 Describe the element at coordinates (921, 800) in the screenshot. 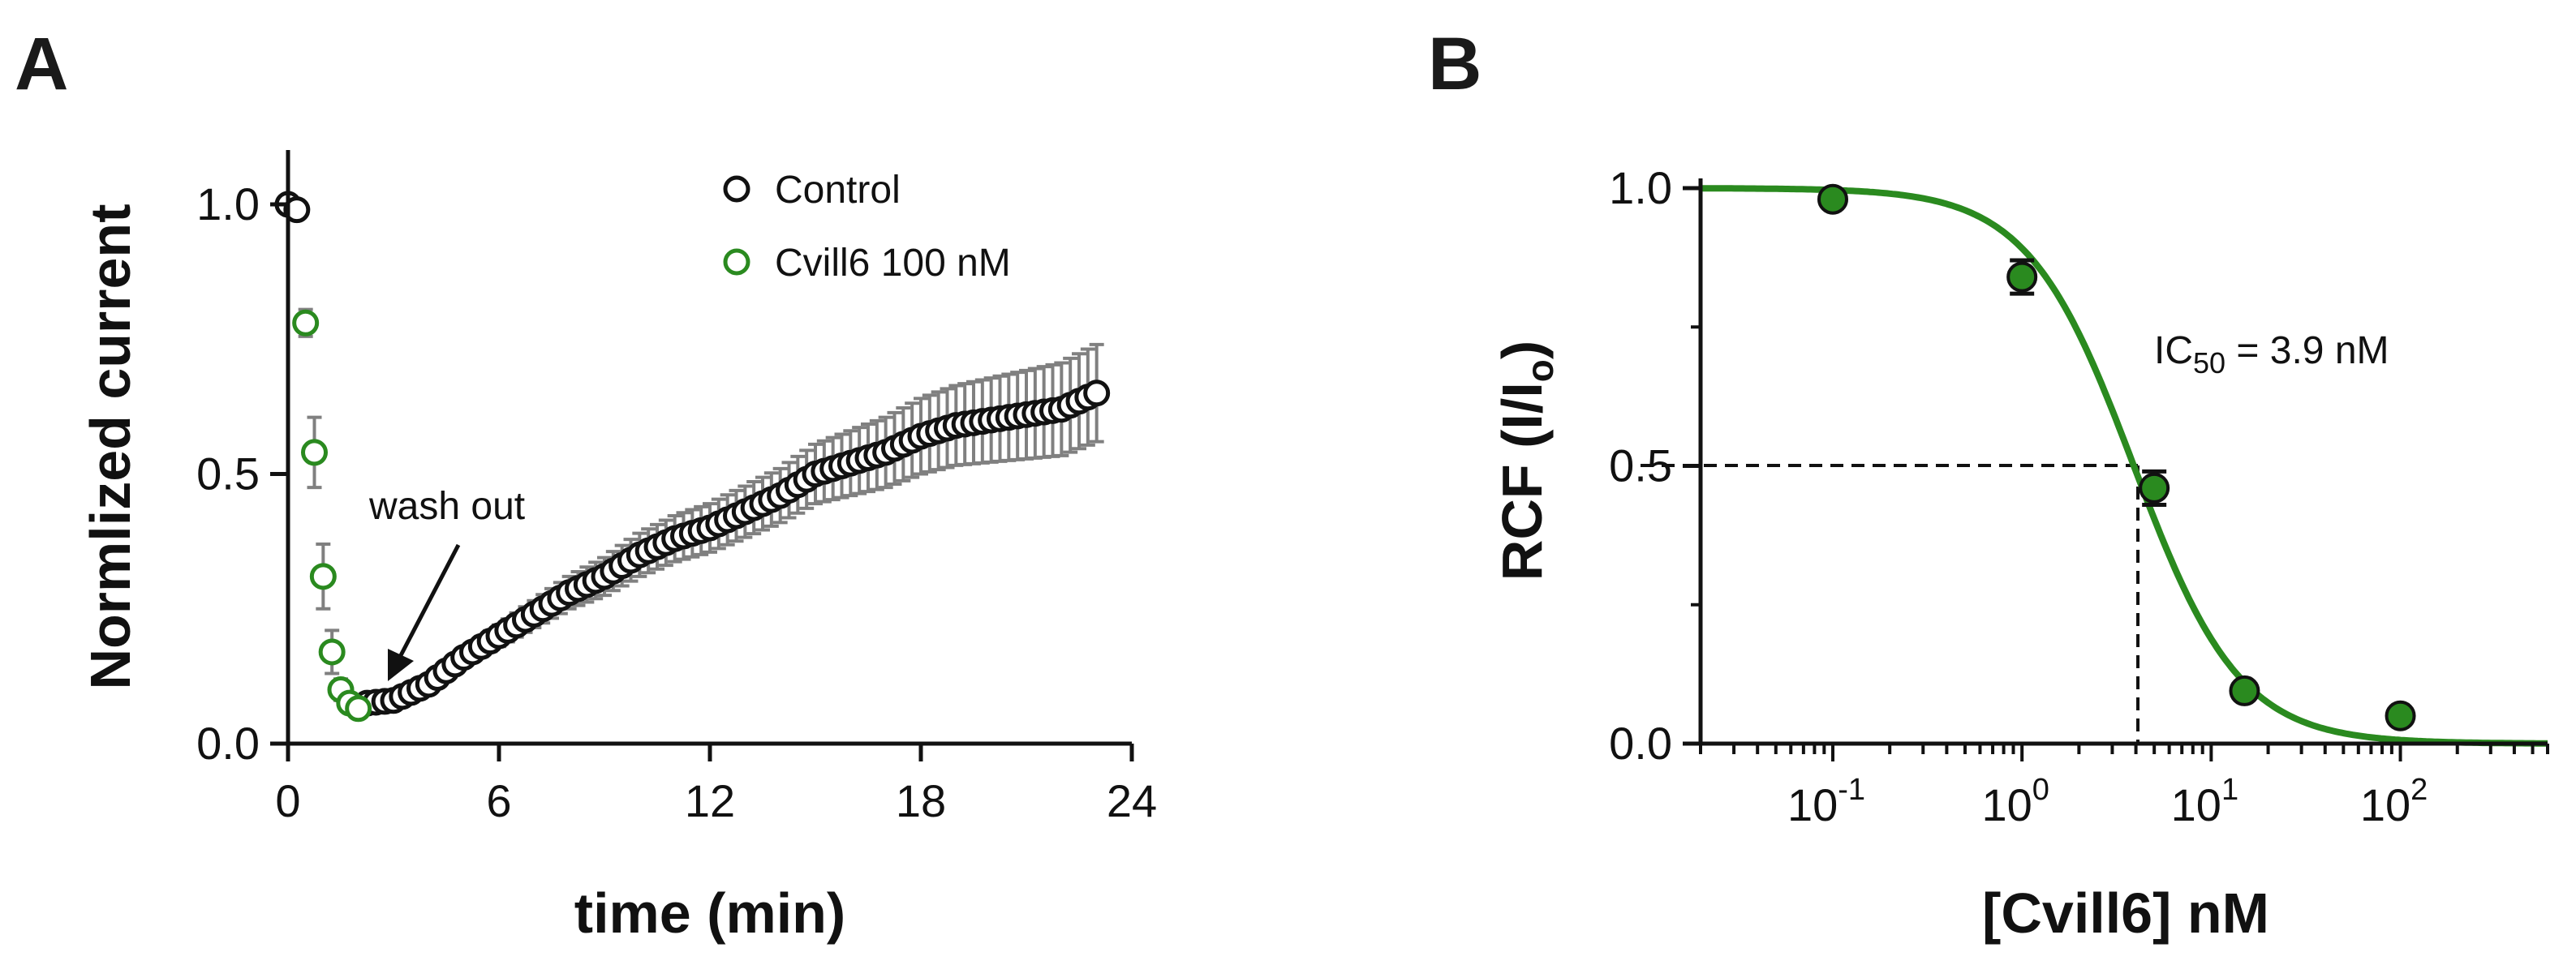

I see `panel-a-x-tick-label: 18` at that location.